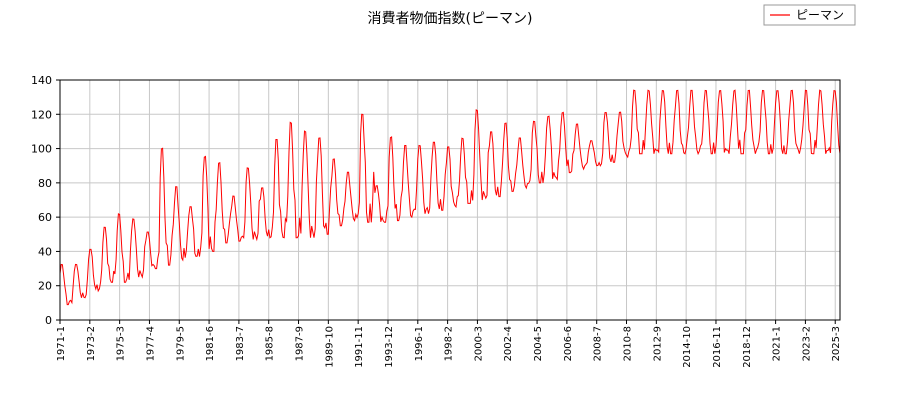  What do you see at coordinates (508, 343) in the screenshot?
I see `x-tick-label: 2002-4` at bounding box center [508, 343].